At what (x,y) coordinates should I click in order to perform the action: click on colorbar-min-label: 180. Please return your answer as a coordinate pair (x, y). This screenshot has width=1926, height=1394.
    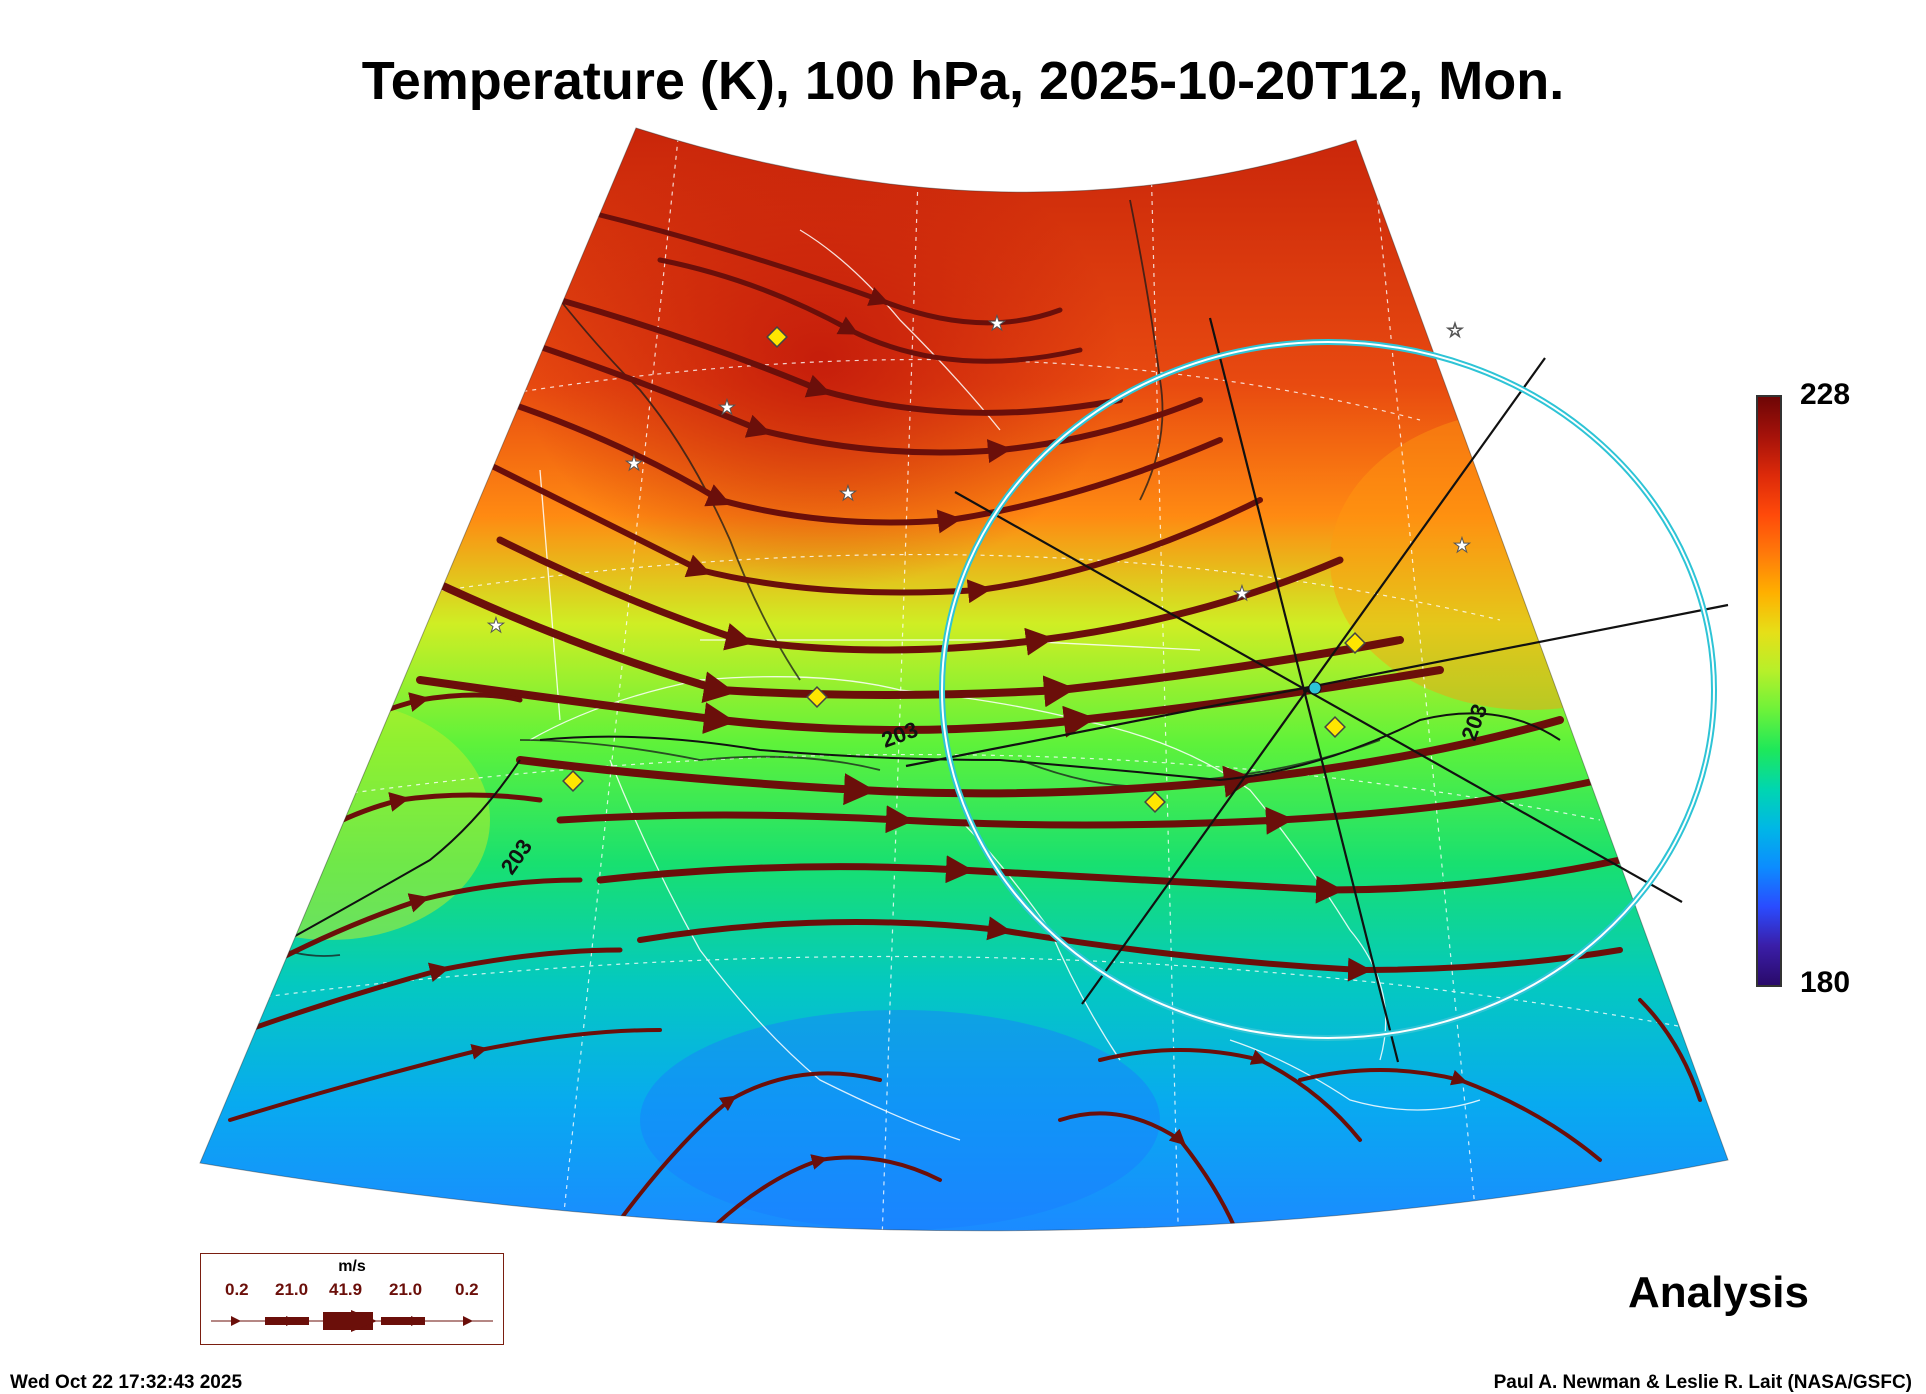
    Looking at the image, I should click on (1825, 982).